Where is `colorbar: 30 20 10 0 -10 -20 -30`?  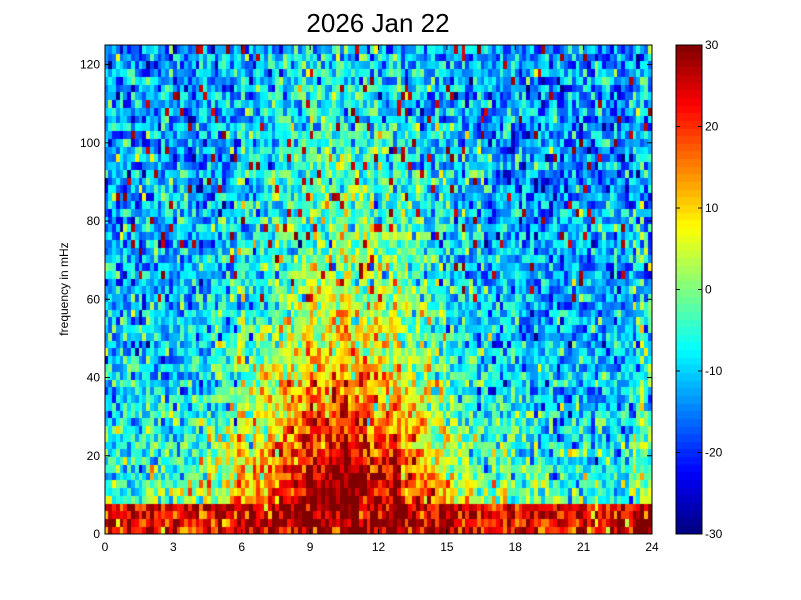 colorbar: 30 20 10 0 -10 -20 -30 is located at coordinates (699, 289).